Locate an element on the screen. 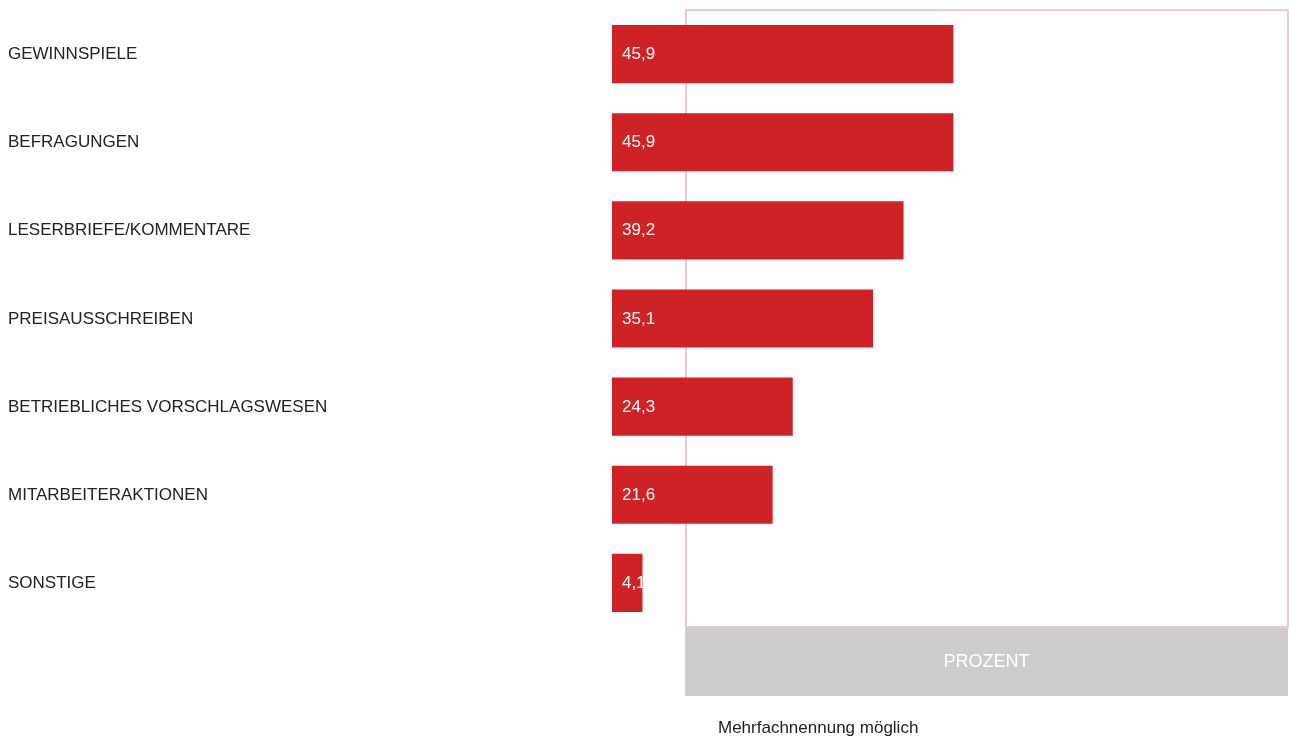 The image size is (1289, 740). text: Mehrfachnennung möglich is located at coordinates (818, 727).